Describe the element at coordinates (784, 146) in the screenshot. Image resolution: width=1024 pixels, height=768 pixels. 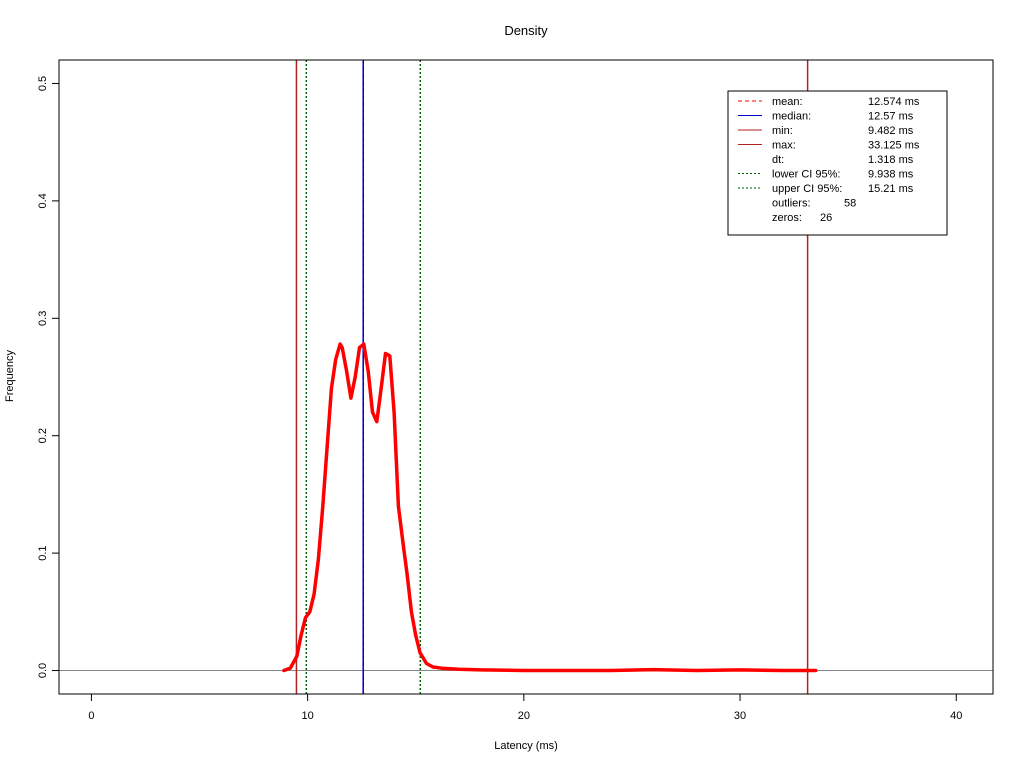
I see `legend-entry-label: max:` at that location.